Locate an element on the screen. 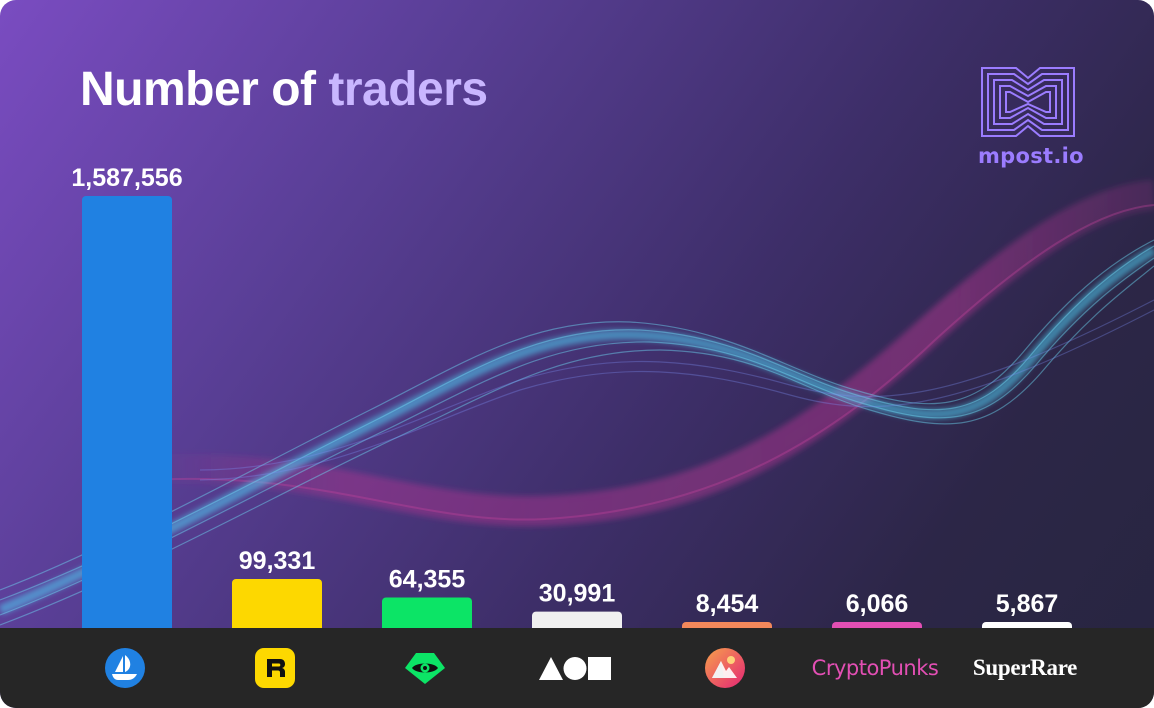  value-label-rarible: 99,331 is located at coordinates (277, 561).